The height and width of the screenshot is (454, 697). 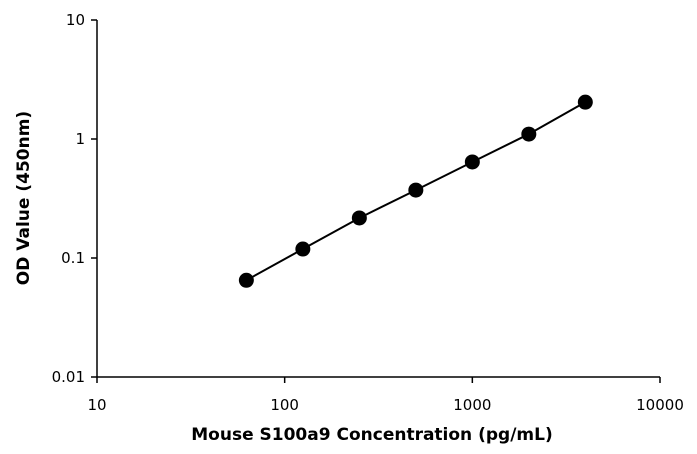 I want to click on y-tick-label: 0.01, so click(x=68, y=377).